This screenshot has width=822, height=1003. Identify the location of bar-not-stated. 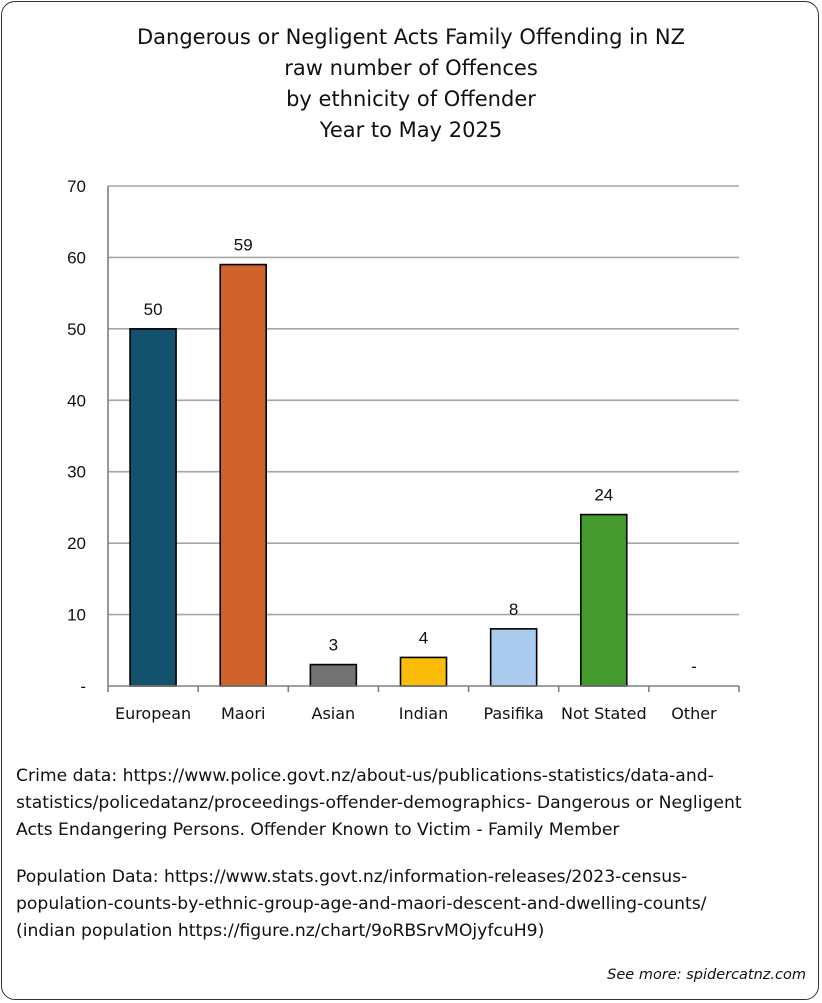
(603, 600).